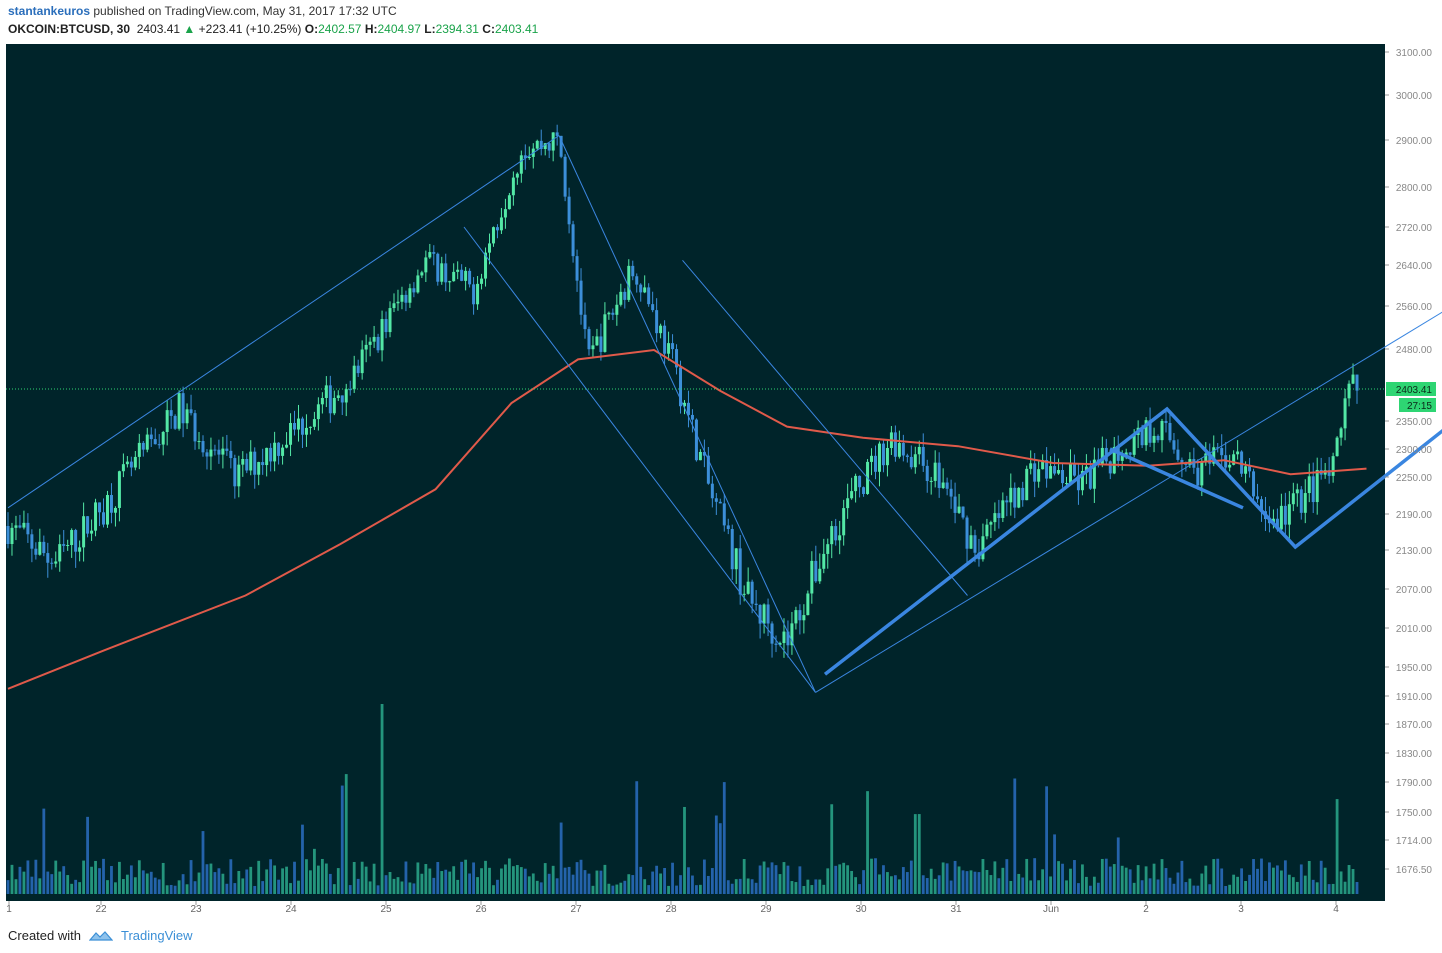 The image size is (1442, 953). What do you see at coordinates (156, 935) in the screenshot?
I see `tradingview-link: TradingView` at bounding box center [156, 935].